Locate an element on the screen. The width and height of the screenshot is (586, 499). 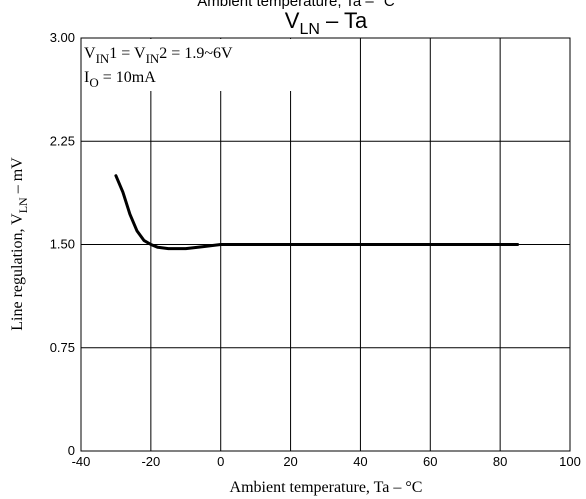
x-tick-label: 80 is located at coordinates (500, 461).